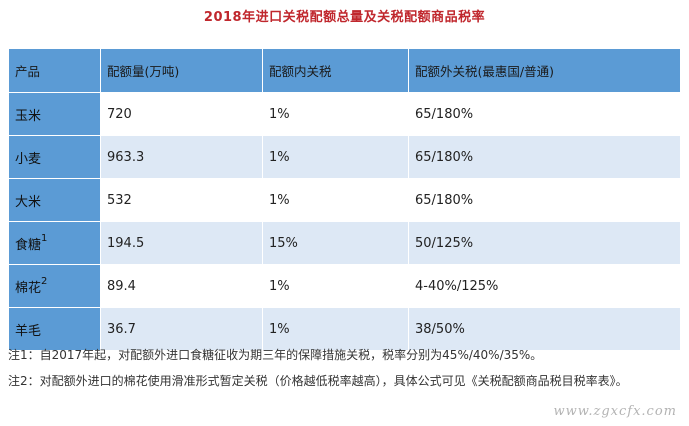 This screenshot has height=426, width=689. I want to click on table-header-row: 产品 配额量(万吨) 配额内关税 配额外关税(最惠国/普通), so click(344, 70).